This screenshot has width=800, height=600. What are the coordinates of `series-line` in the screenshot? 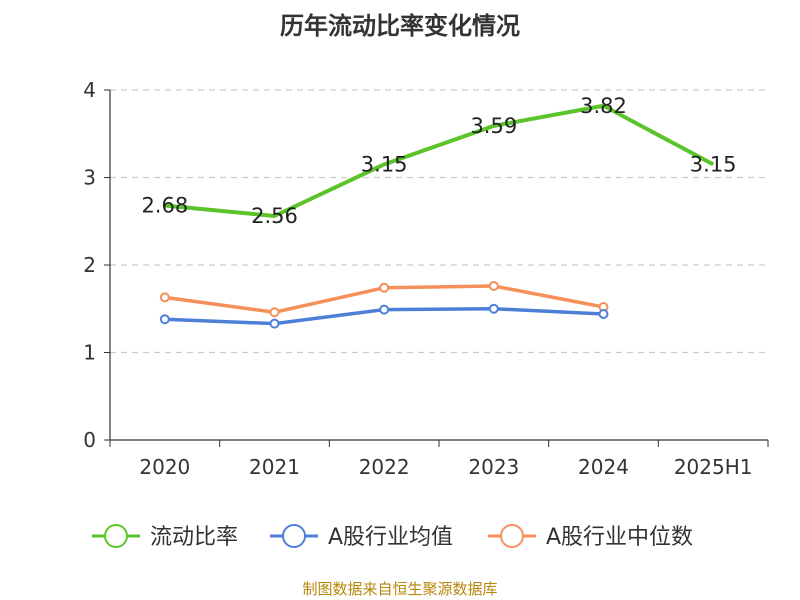 It's located at (439, 160).